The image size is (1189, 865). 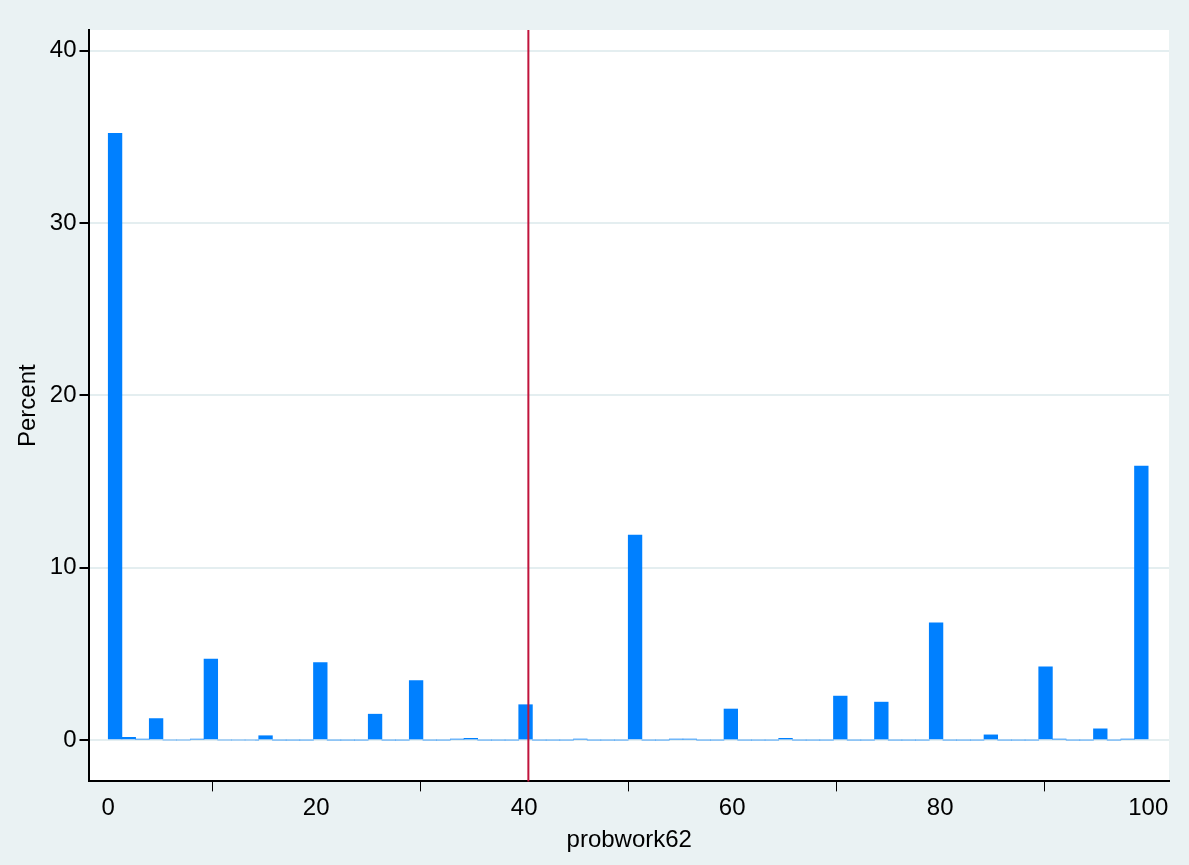 I want to click on x-tick-label: 100, so click(x=1148, y=807).